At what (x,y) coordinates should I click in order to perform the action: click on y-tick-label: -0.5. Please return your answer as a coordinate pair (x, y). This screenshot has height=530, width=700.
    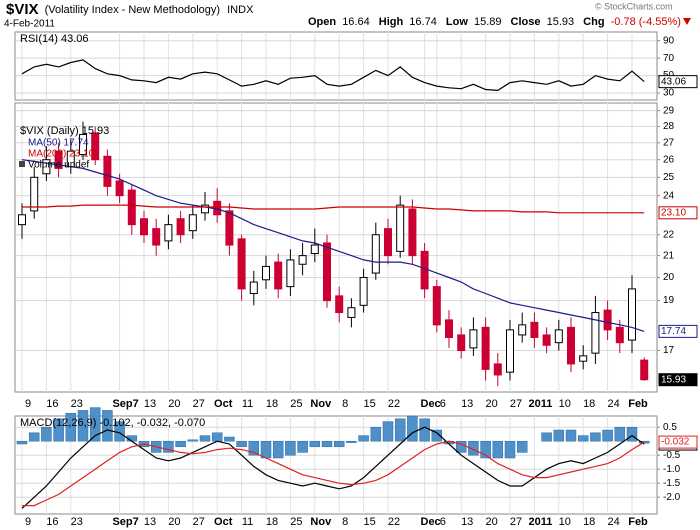
    Looking at the image, I should click on (672, 455).